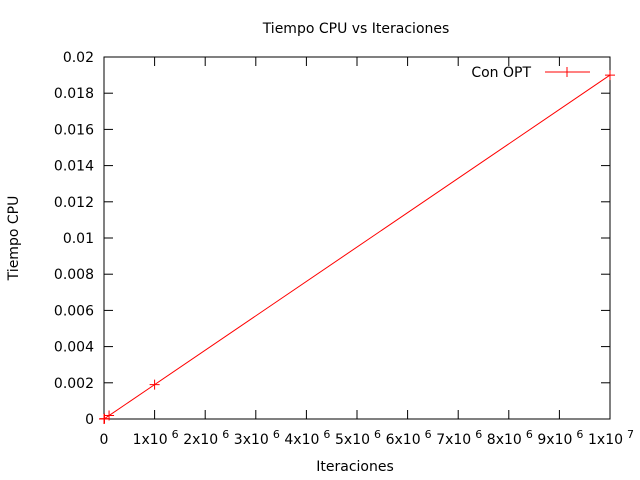  What do you see at coordinates (206, 438) in the screenshot?
I see `x-tick-label: 2x10 6` at bounding box center [206, 438].